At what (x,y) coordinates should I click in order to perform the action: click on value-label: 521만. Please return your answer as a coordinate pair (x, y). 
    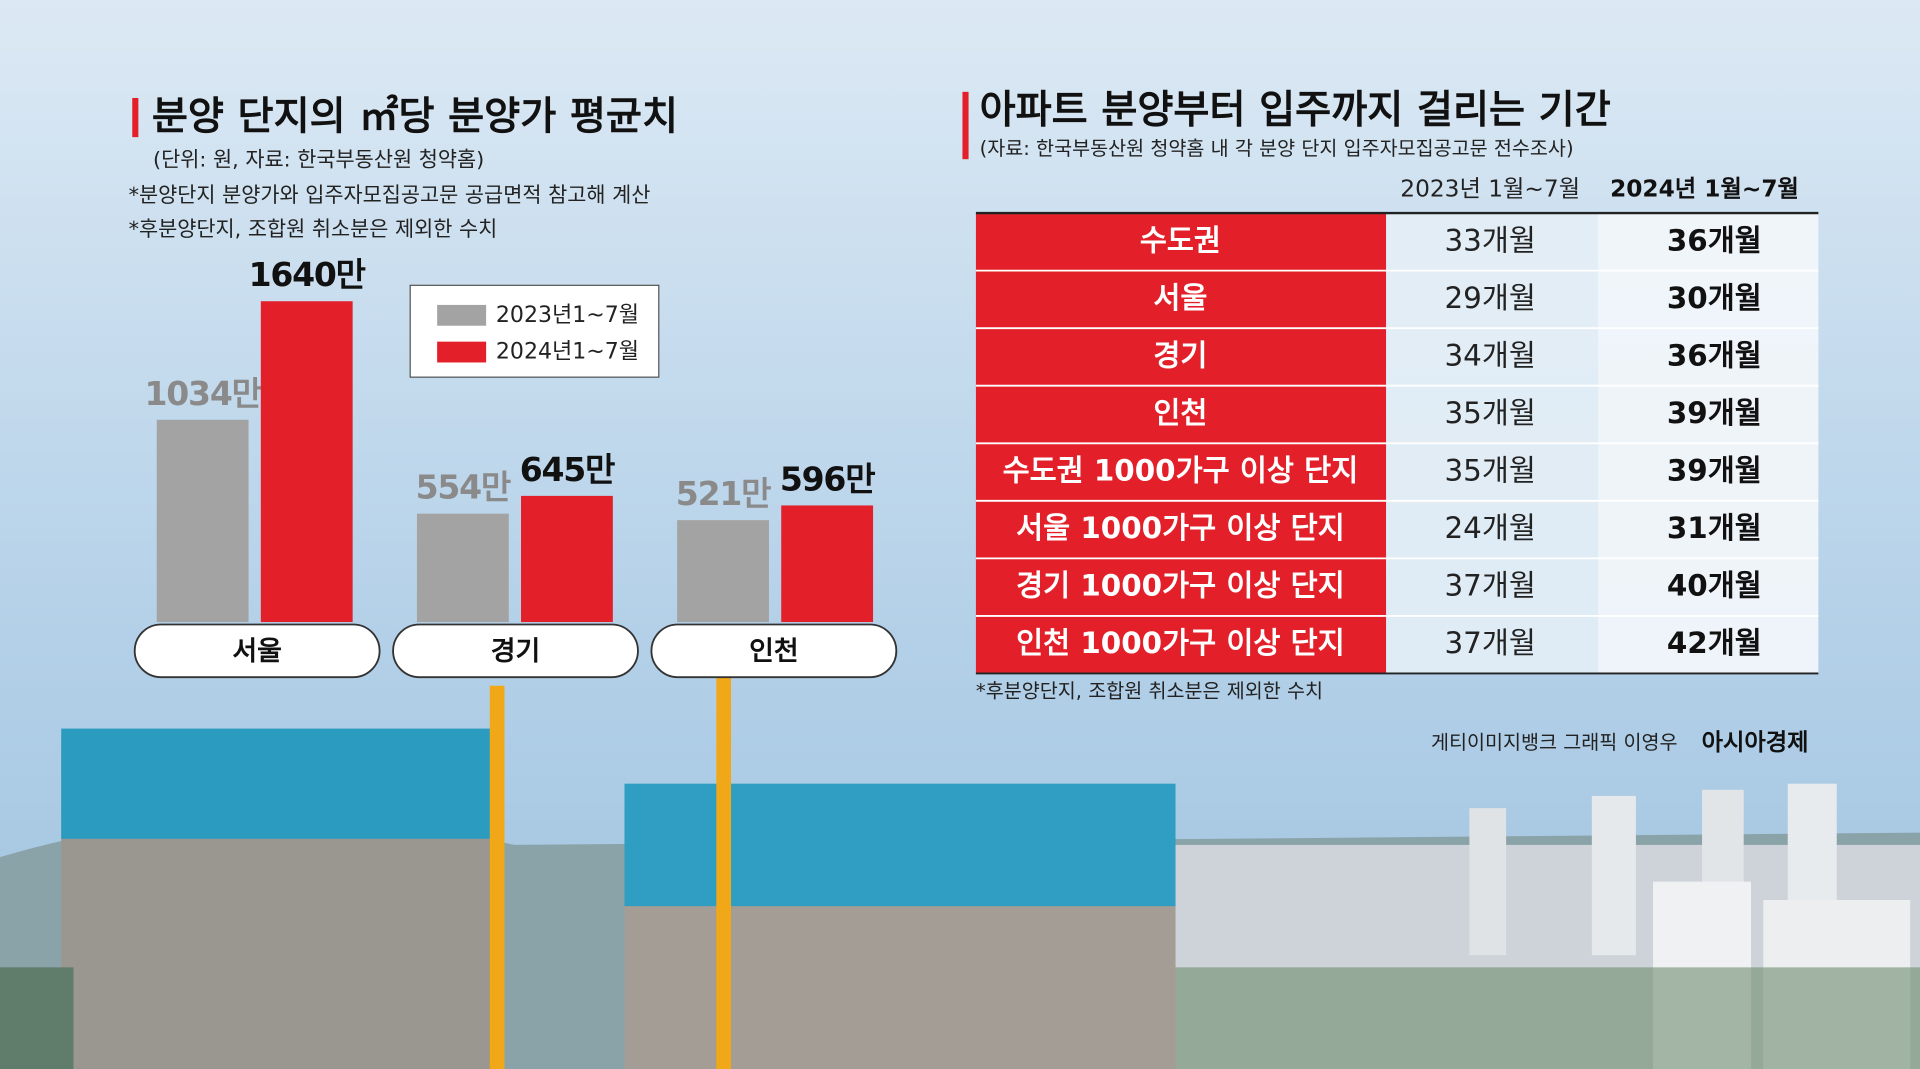
    Looking at the image, I should click on (723, 493).